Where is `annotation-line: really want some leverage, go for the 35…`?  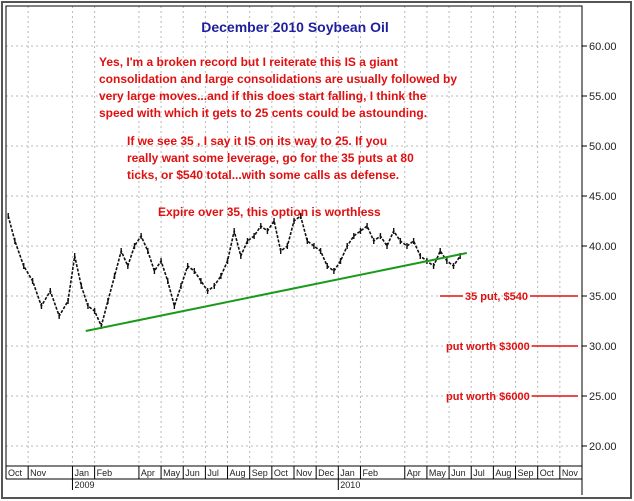 annotation-line: really want some leverage, go for the 35… is located at coordinates (270, 158).